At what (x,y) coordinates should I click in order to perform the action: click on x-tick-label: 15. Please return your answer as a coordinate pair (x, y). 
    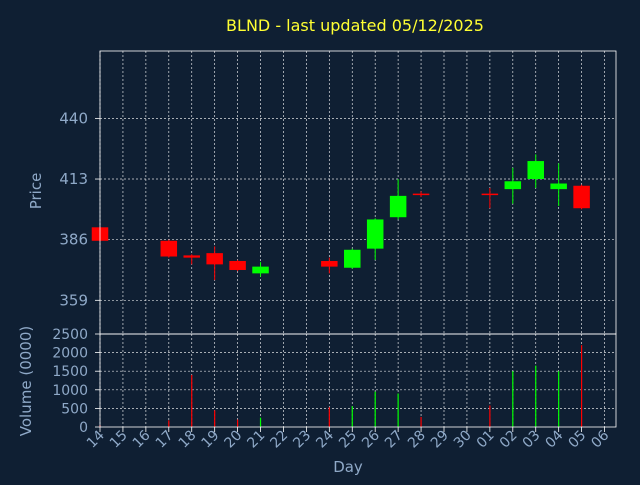
    Looking at the image, I should click on (119, 440).